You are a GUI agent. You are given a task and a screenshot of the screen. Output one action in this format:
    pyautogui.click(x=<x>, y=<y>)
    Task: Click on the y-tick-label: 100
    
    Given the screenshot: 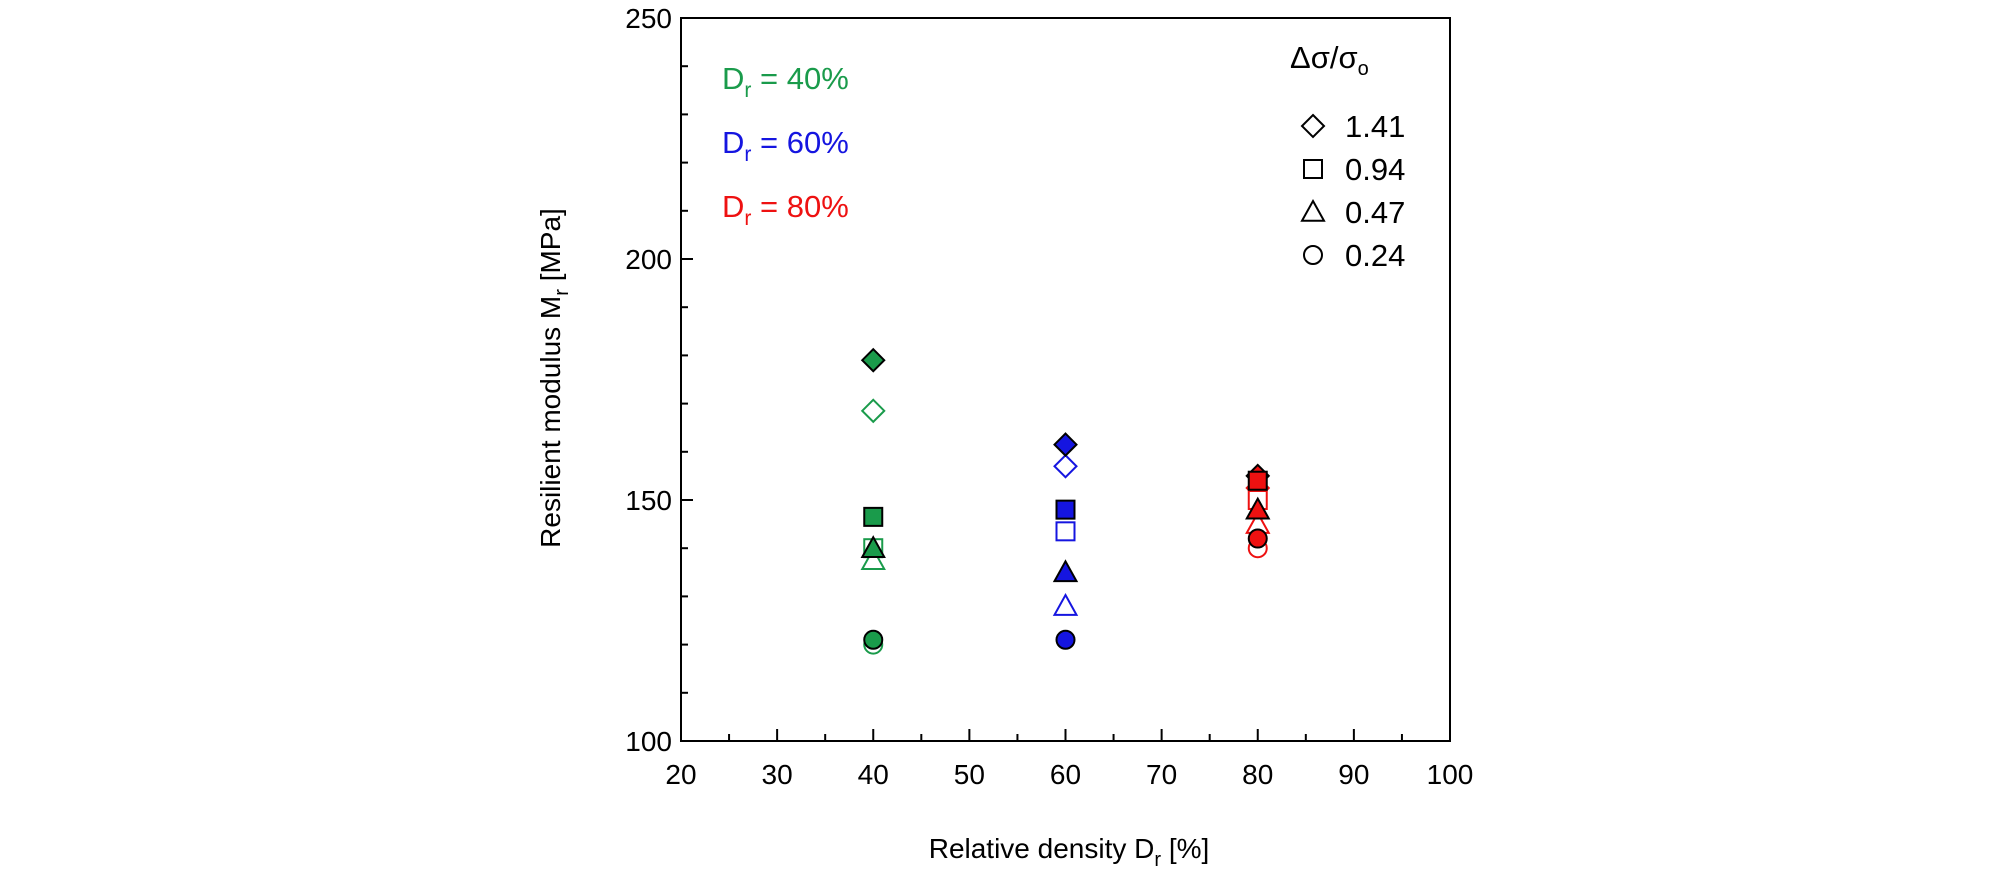 What is the action you would take?
    pyautogui.click(x=648, y=741)
    